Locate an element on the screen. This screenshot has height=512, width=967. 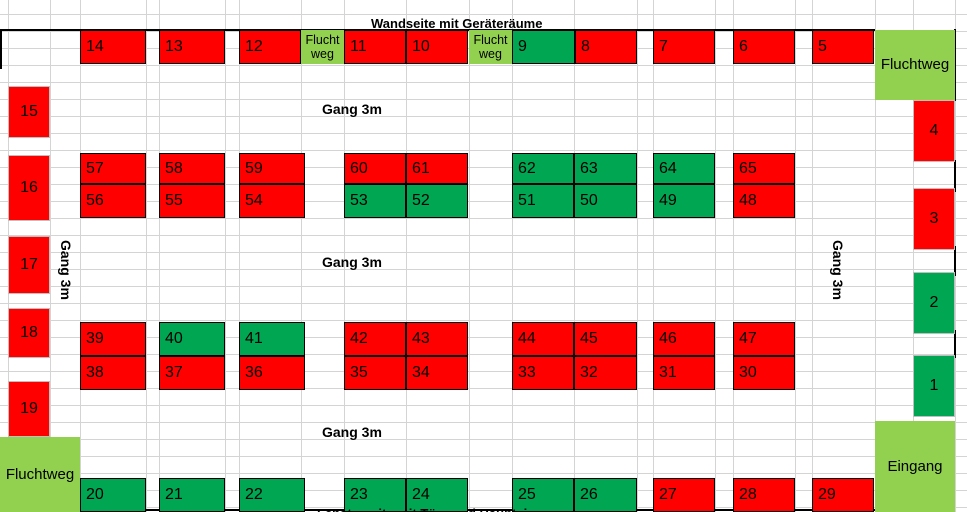
booth-number: 12 is located at coordinates (254, 46).